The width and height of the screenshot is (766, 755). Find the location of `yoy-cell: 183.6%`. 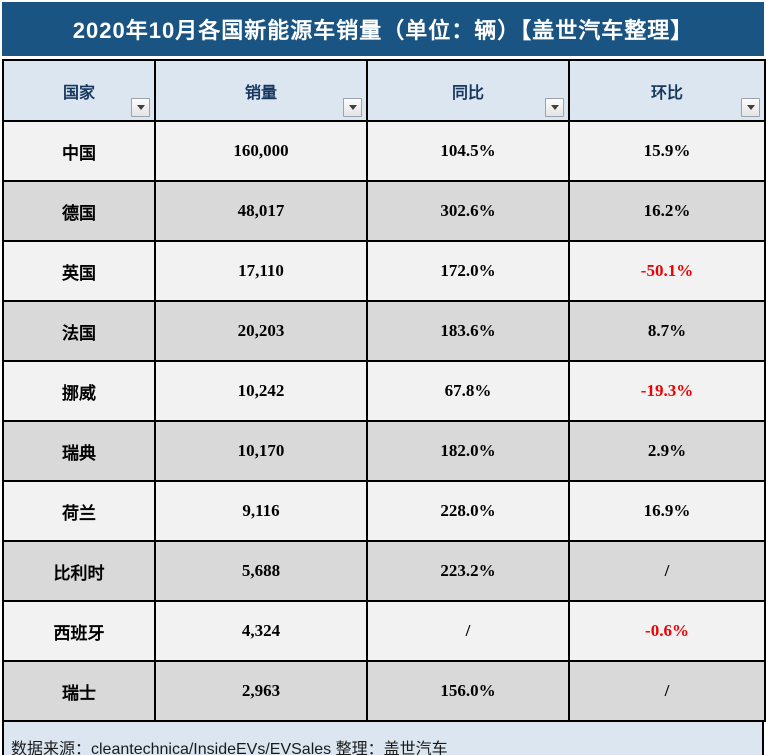

yoy-cell: 183.6% is located at coordinates (468, 331).